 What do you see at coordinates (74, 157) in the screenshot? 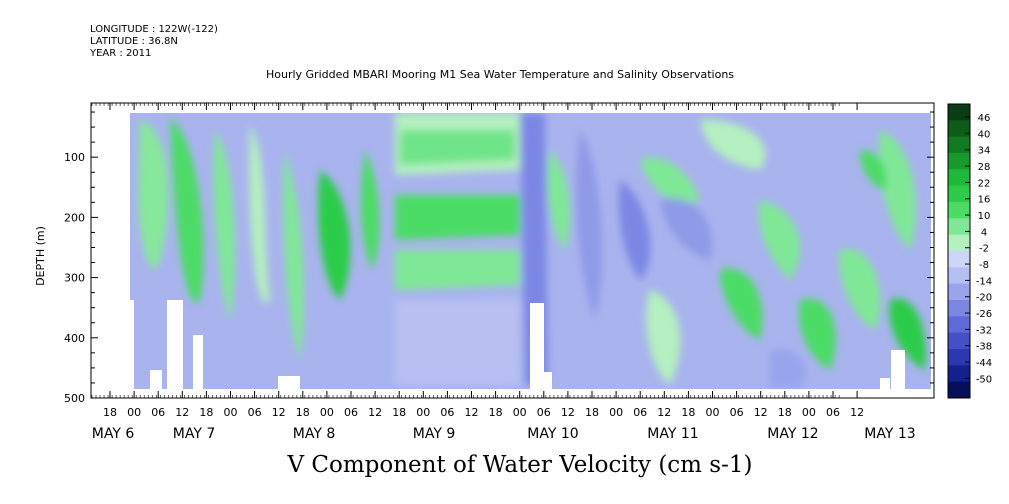
I see `y-tick-label: 100` at bounding box center [74, 157].